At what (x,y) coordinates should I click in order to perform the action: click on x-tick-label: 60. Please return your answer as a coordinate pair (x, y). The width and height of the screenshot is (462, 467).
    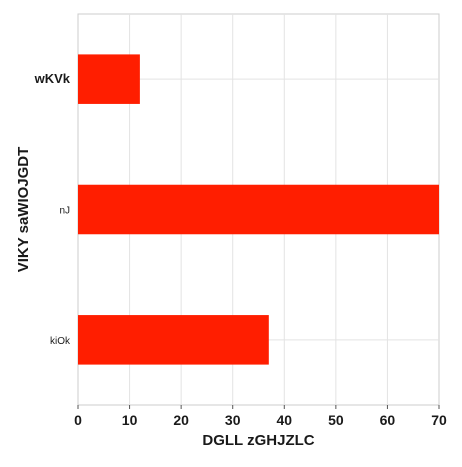
    Looking at the image, I should click on (388, 420).